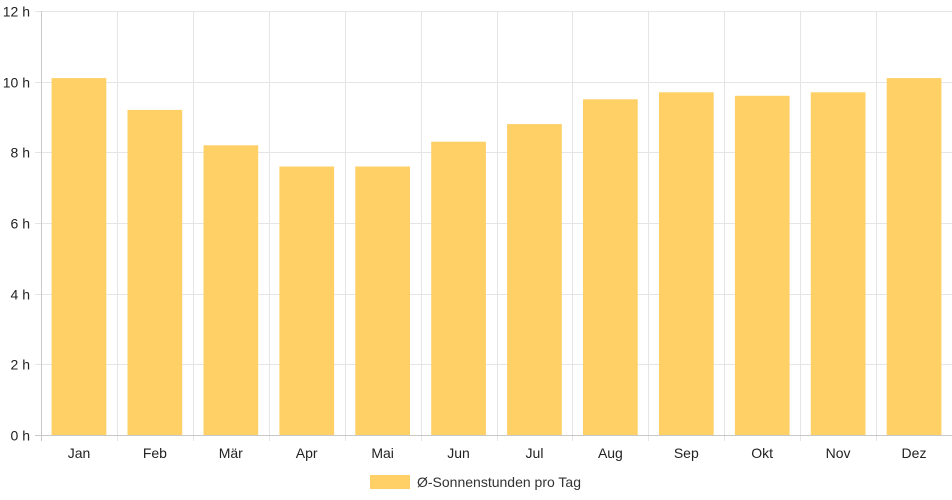 The height and width of the screenshot is (500, 952). I want to click on legend-swatch, so click(390, 482).